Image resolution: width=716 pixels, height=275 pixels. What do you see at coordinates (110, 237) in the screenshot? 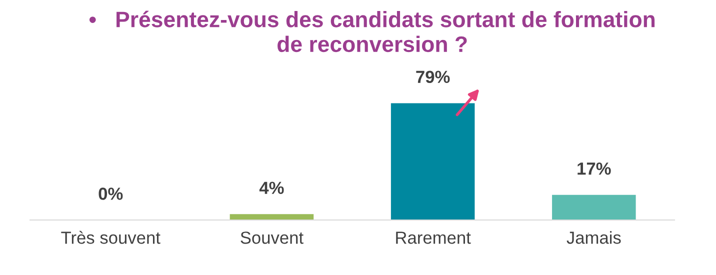
I see `x-tick-label: Très souvent` at bounding box center [110, 237].